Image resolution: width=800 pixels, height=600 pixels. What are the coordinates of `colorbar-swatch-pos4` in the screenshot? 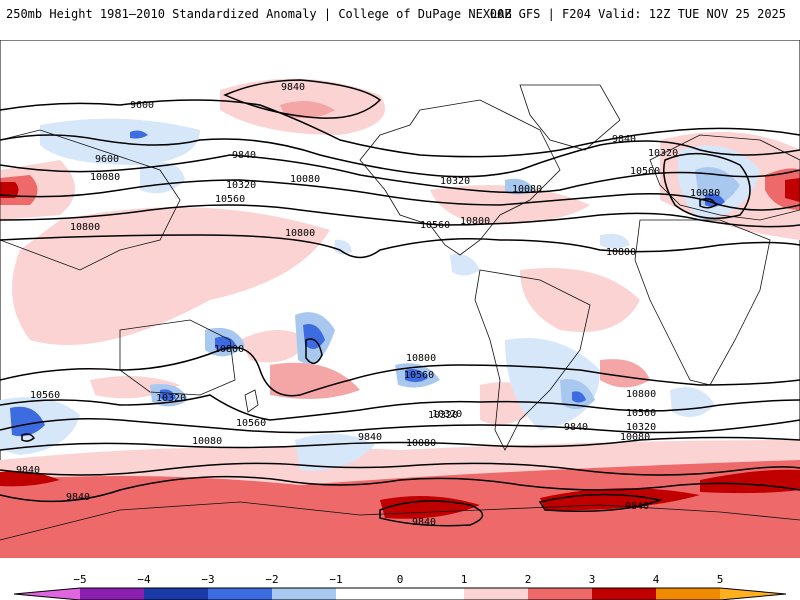 It's located at (688, 594).